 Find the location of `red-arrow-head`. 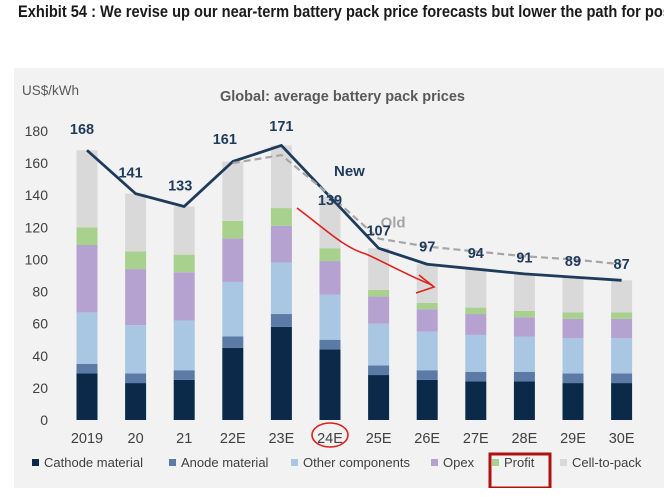

red-arrow-head is located at coordinates (425, 284).